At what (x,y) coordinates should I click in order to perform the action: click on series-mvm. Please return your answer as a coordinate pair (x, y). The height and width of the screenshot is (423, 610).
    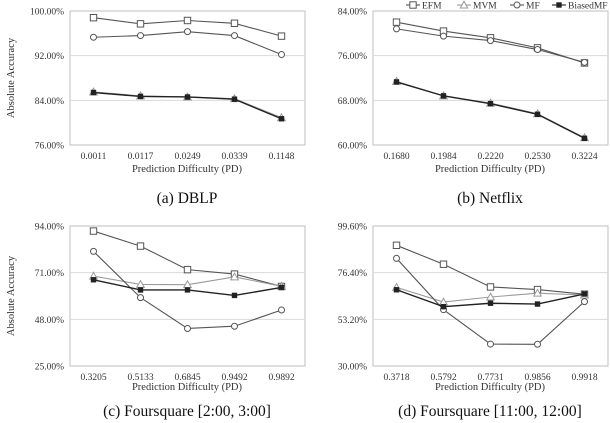
    Looking at the image, I should click on (490, 109).